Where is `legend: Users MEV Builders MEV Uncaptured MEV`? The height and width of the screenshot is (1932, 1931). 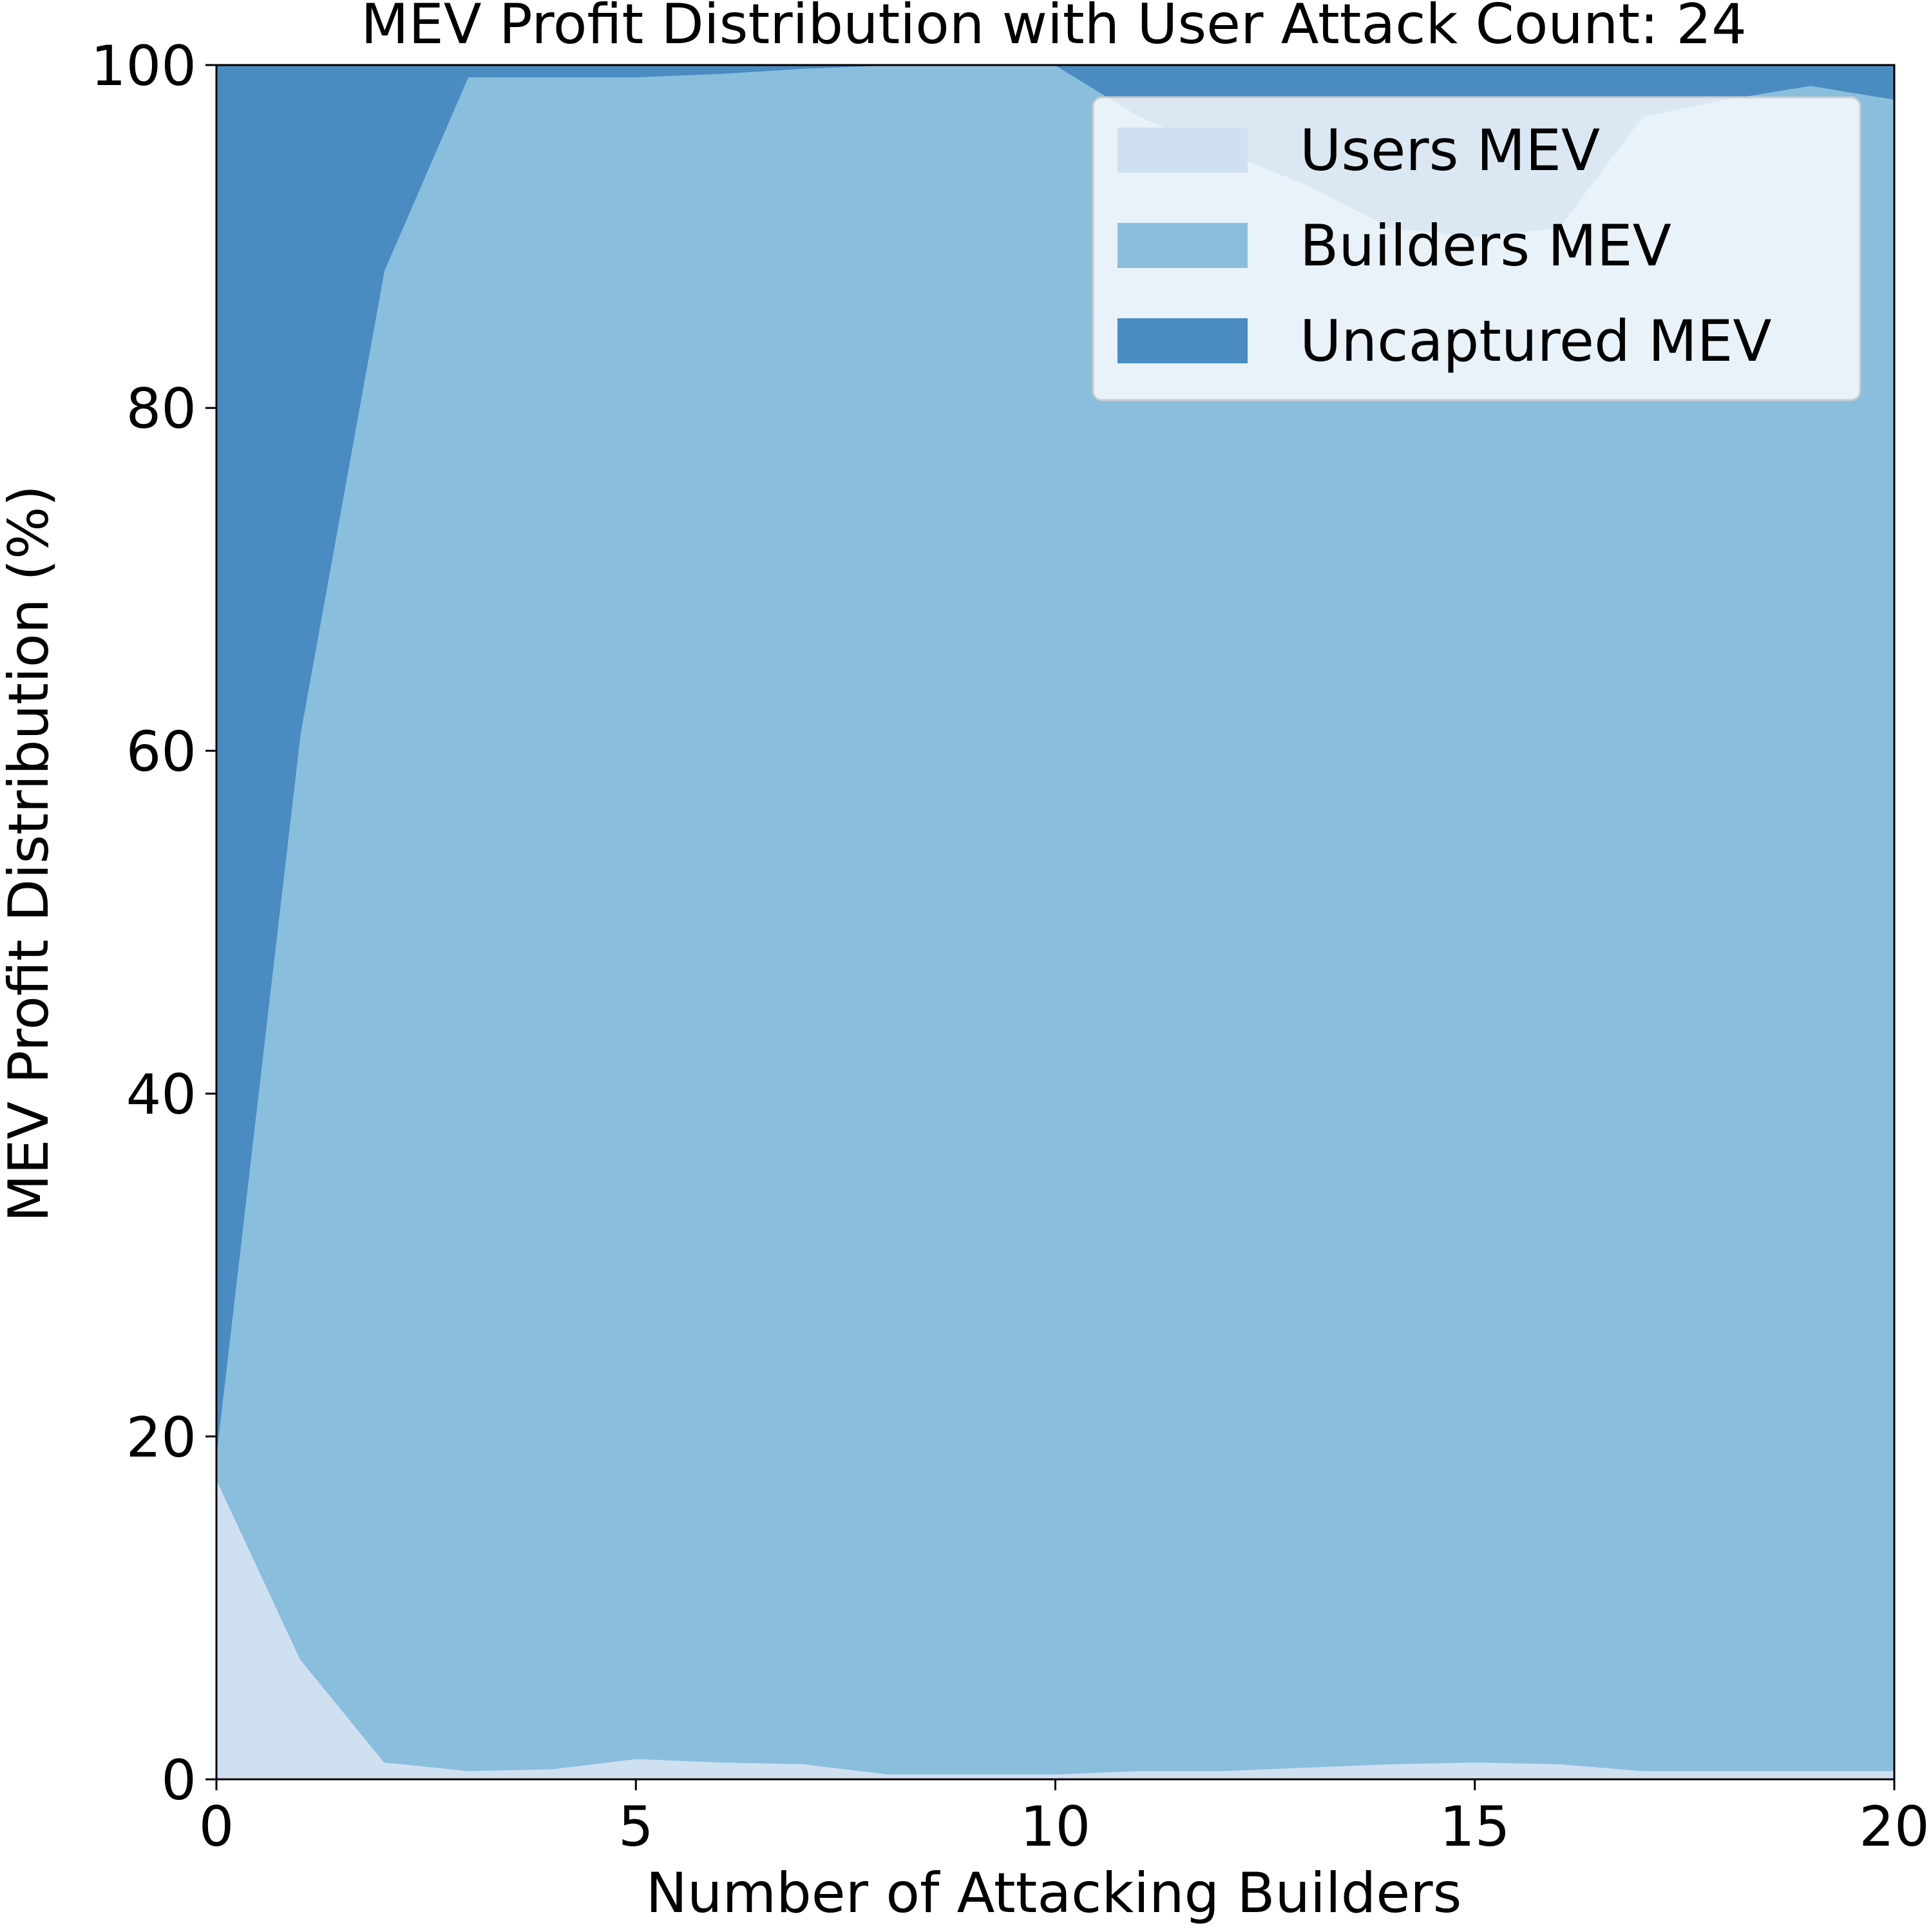
legend: Users MEV Builders MEV Uncaptured MEV is located at coordinates (1476, 248).